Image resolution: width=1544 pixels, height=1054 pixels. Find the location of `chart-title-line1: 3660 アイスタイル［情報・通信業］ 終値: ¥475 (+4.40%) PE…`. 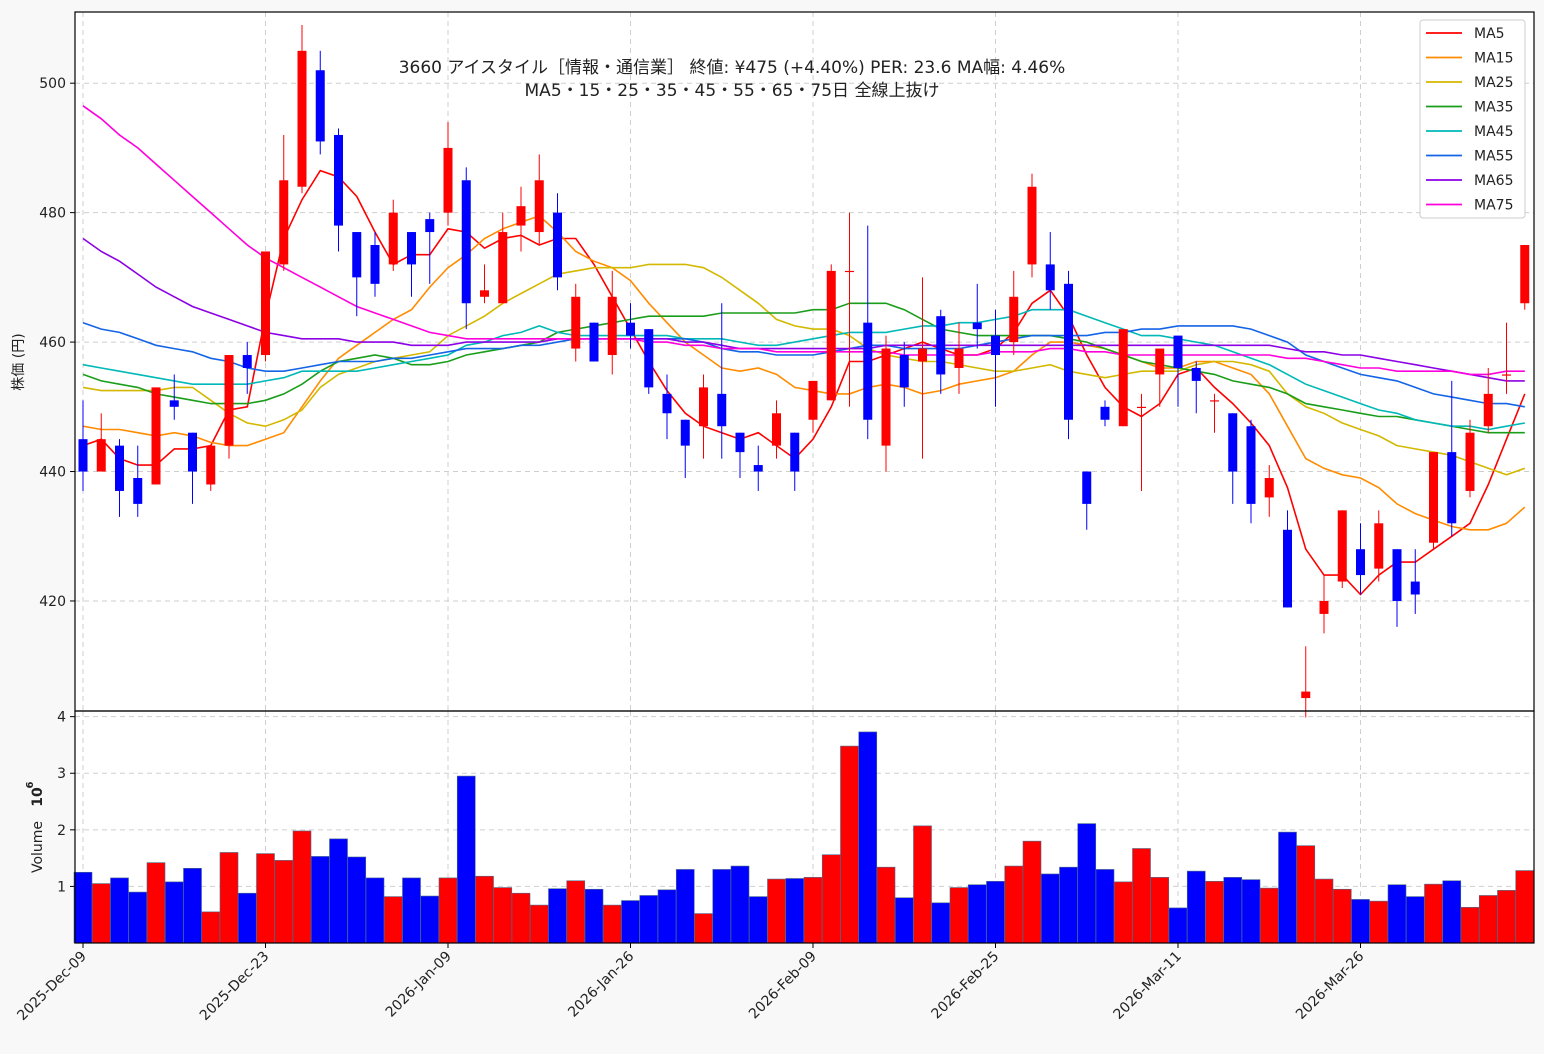

chart-title-line1: 3660 アイスタイル［情報・通信業］ 終値: ¥475 (+4.40%) PE… is located at coordinates (732, 68).